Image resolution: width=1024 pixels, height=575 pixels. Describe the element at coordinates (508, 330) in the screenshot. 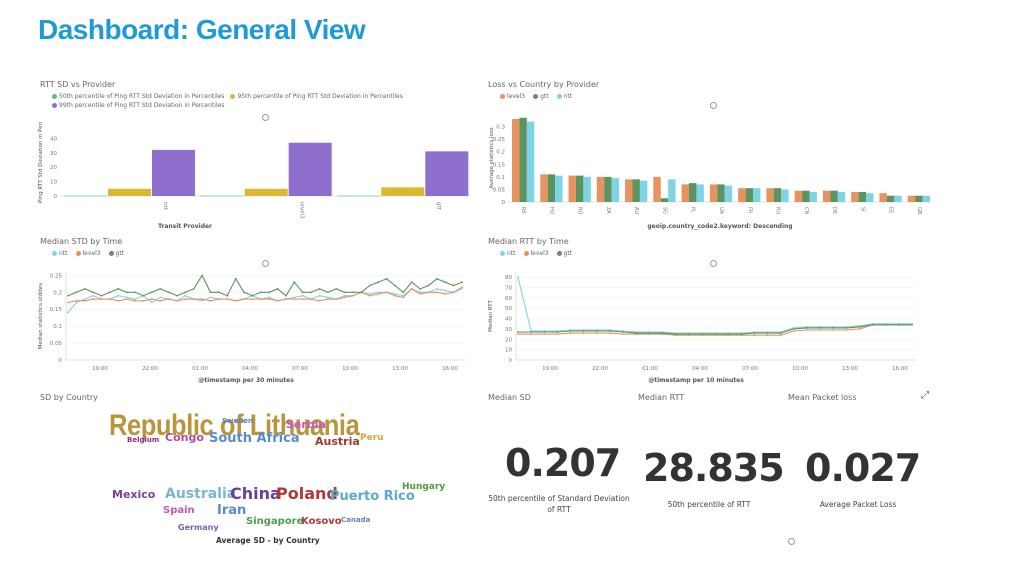

I see `y-tick-label: 30` at that location.